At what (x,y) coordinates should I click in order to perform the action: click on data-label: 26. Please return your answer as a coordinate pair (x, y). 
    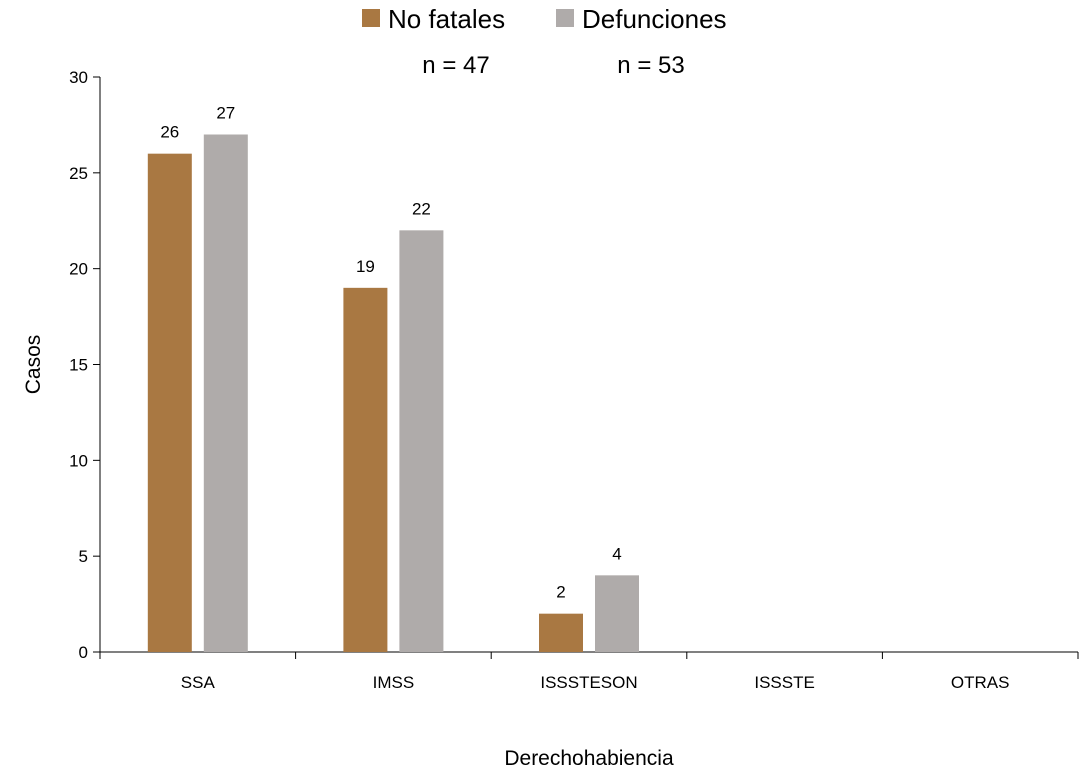
    Looking at the image, I should click on (169, 132).